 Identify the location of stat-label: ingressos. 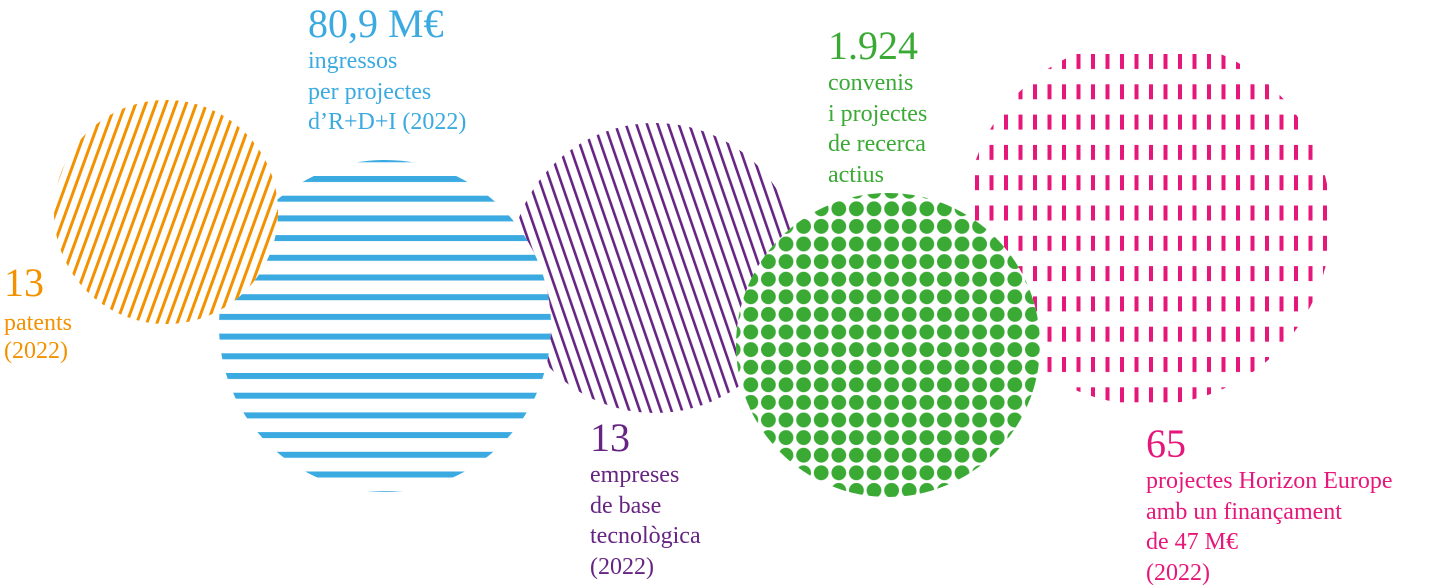
(353, 61).